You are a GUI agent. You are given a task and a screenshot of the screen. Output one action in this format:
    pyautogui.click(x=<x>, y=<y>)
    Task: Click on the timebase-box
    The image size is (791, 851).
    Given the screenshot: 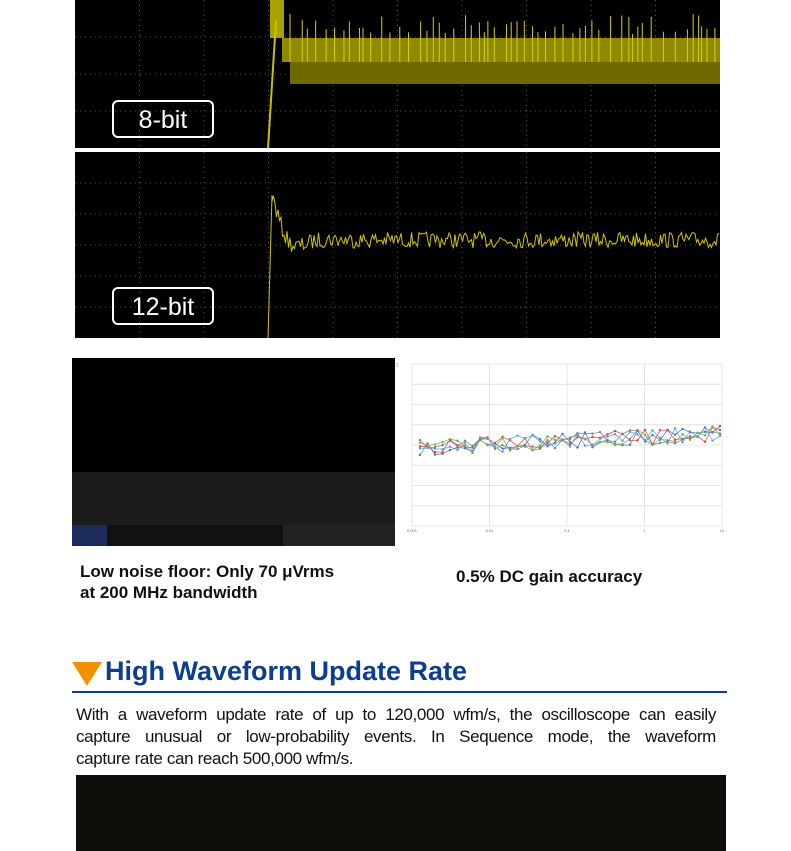 What is the action you would take?
    pyautogui.click(x=339, y=535)
    